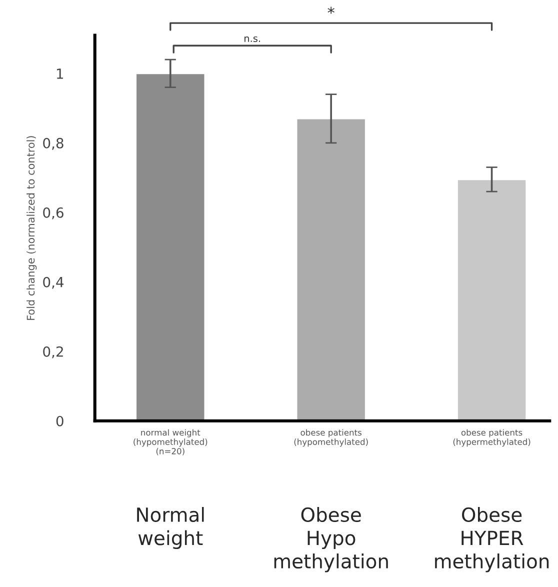  I want to click on text: Obese Hypo methylation, so click(331, 539).